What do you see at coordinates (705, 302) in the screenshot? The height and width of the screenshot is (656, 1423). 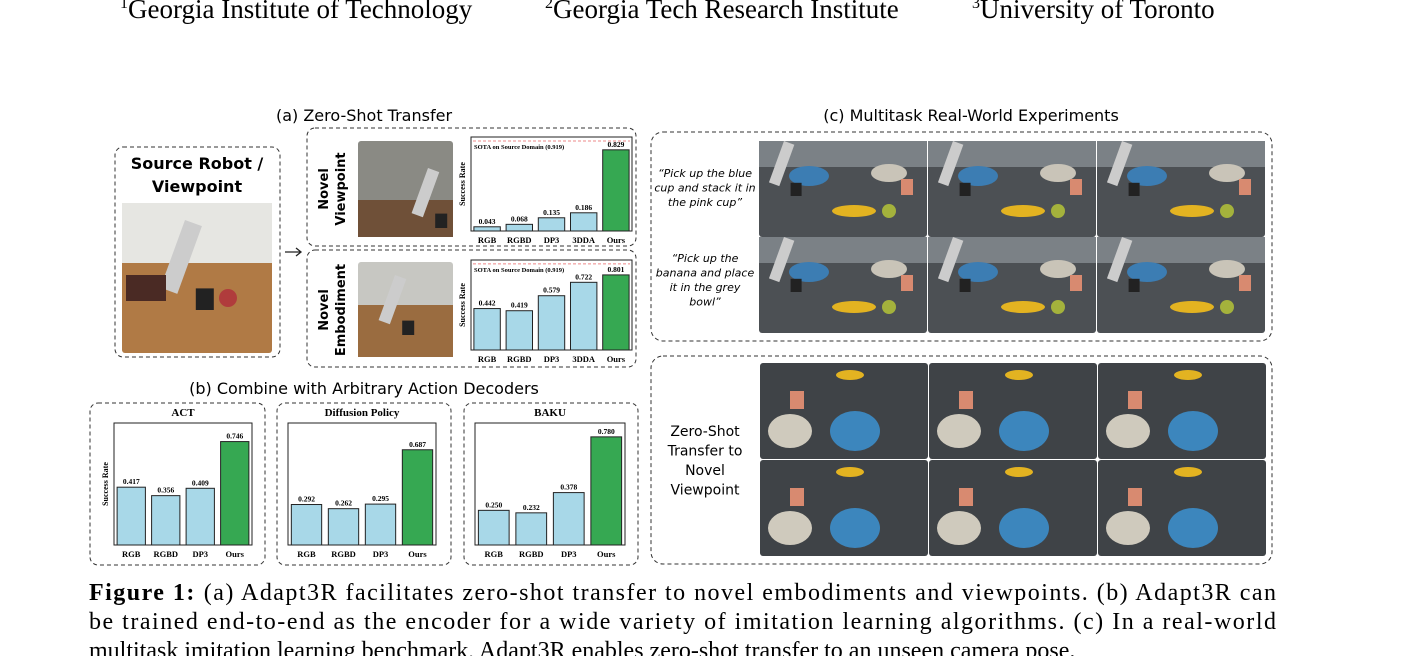 I see `task-prompt: bowl”` at bounding box center [705, 302].